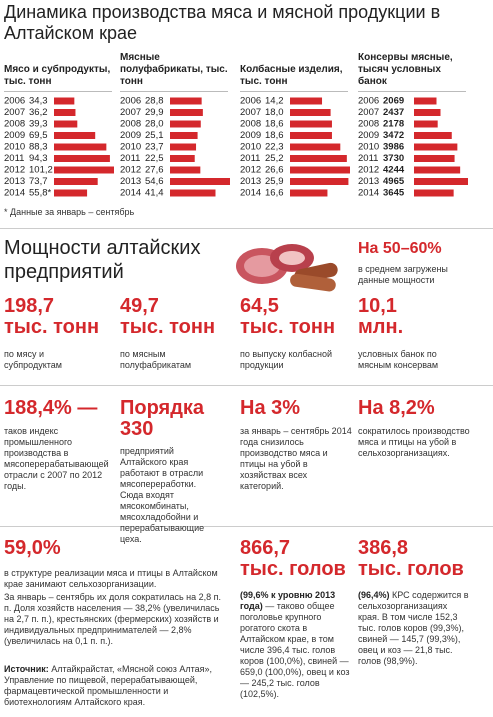 Image resolution: width=493 pixels, height=717 pixels. I want to click on value-label: 22,3, so click(274, 147).